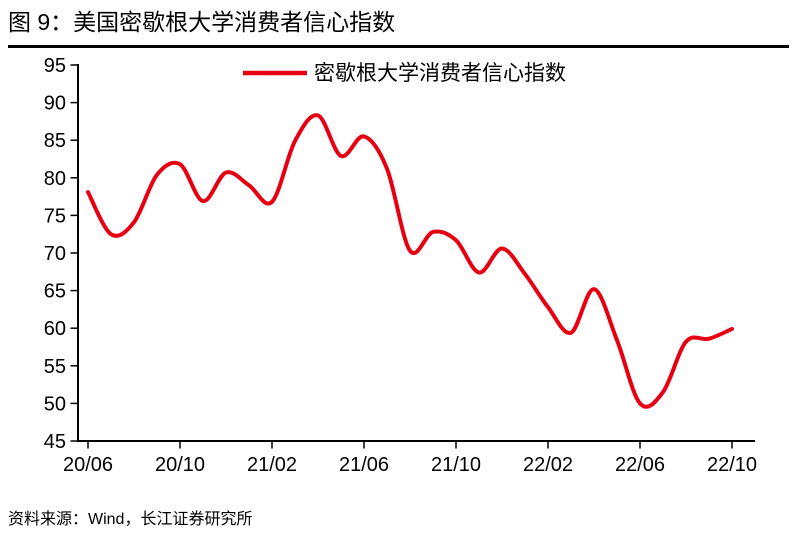 The width and height of the screenshot is (797, 551). I want to click on figure-title: 图 9：美国密歇根大学消费者信心指数, so click(202, 22).